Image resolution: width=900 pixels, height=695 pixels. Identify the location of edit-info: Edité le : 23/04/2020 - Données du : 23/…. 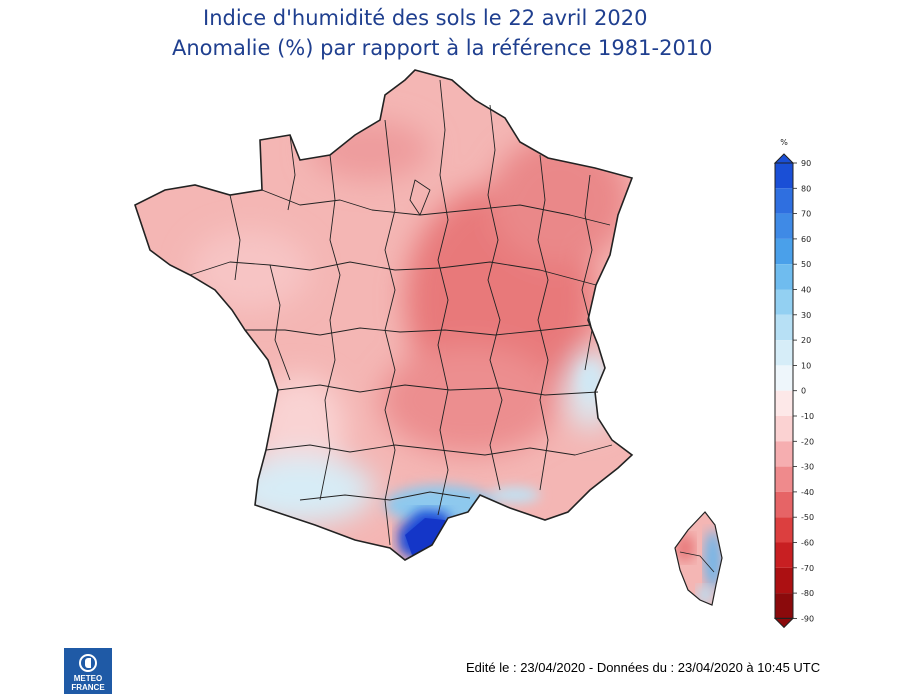
(643, 667).